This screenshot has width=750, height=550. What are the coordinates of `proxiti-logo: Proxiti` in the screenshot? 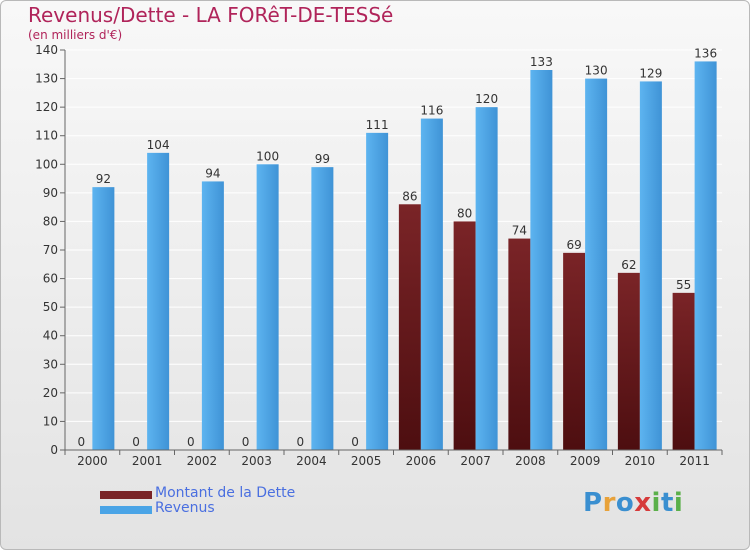 It's located at (633, 503).